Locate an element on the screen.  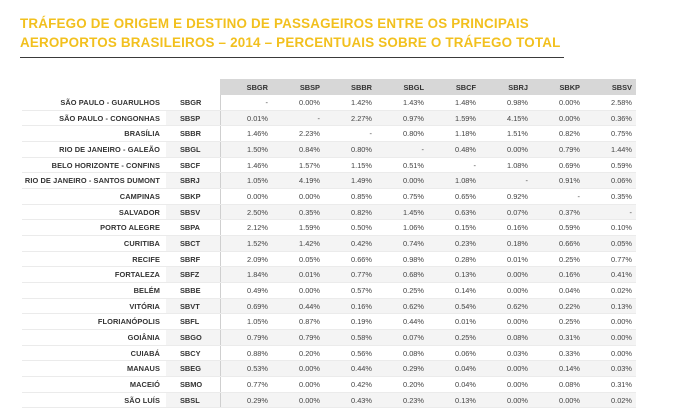
row-airport-name: BELO HORIZONTE - CONFINS is located at coordinates (94, 165).